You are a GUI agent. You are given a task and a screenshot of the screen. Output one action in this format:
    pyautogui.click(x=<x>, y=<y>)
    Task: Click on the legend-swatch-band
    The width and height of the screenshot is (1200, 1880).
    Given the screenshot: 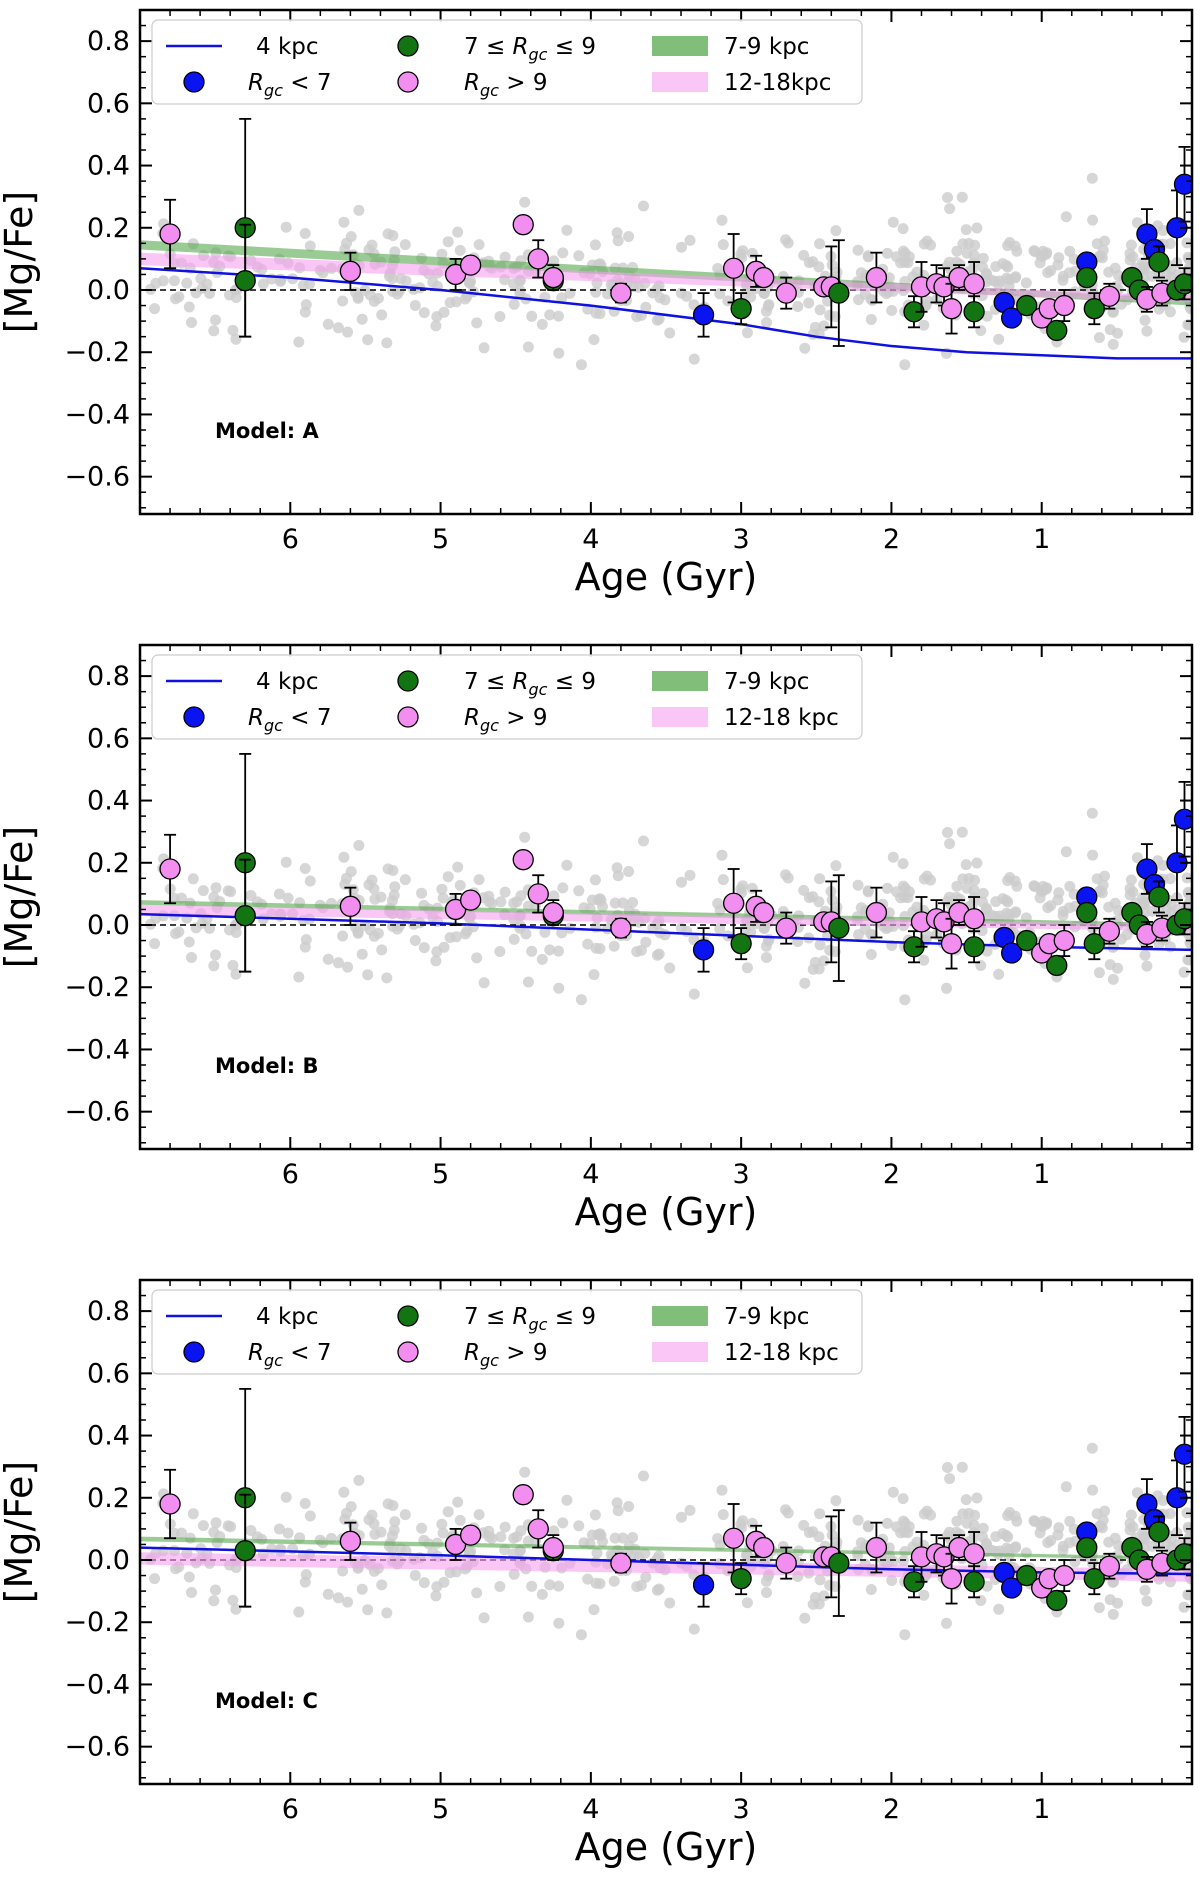 What is the action you would take?
    pyautogui.click(x=680, y=82)
    